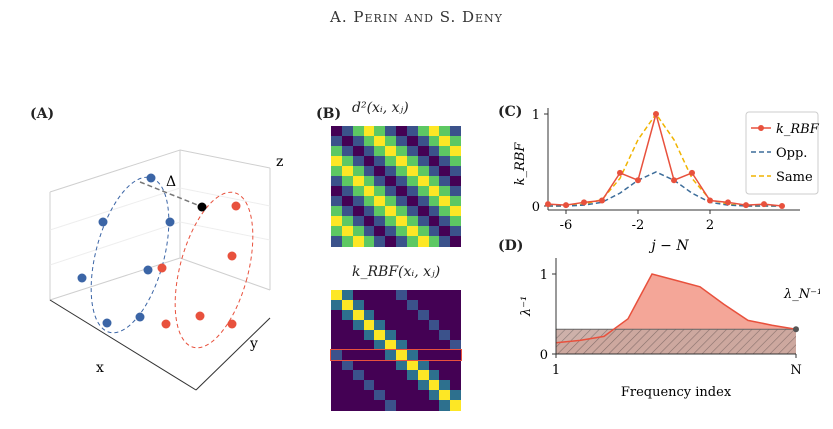 This screenshot has height=429, width=833. Describe the element at coordinates (761, 128) in the screenshot. I see `c-legend-marker` at that location.